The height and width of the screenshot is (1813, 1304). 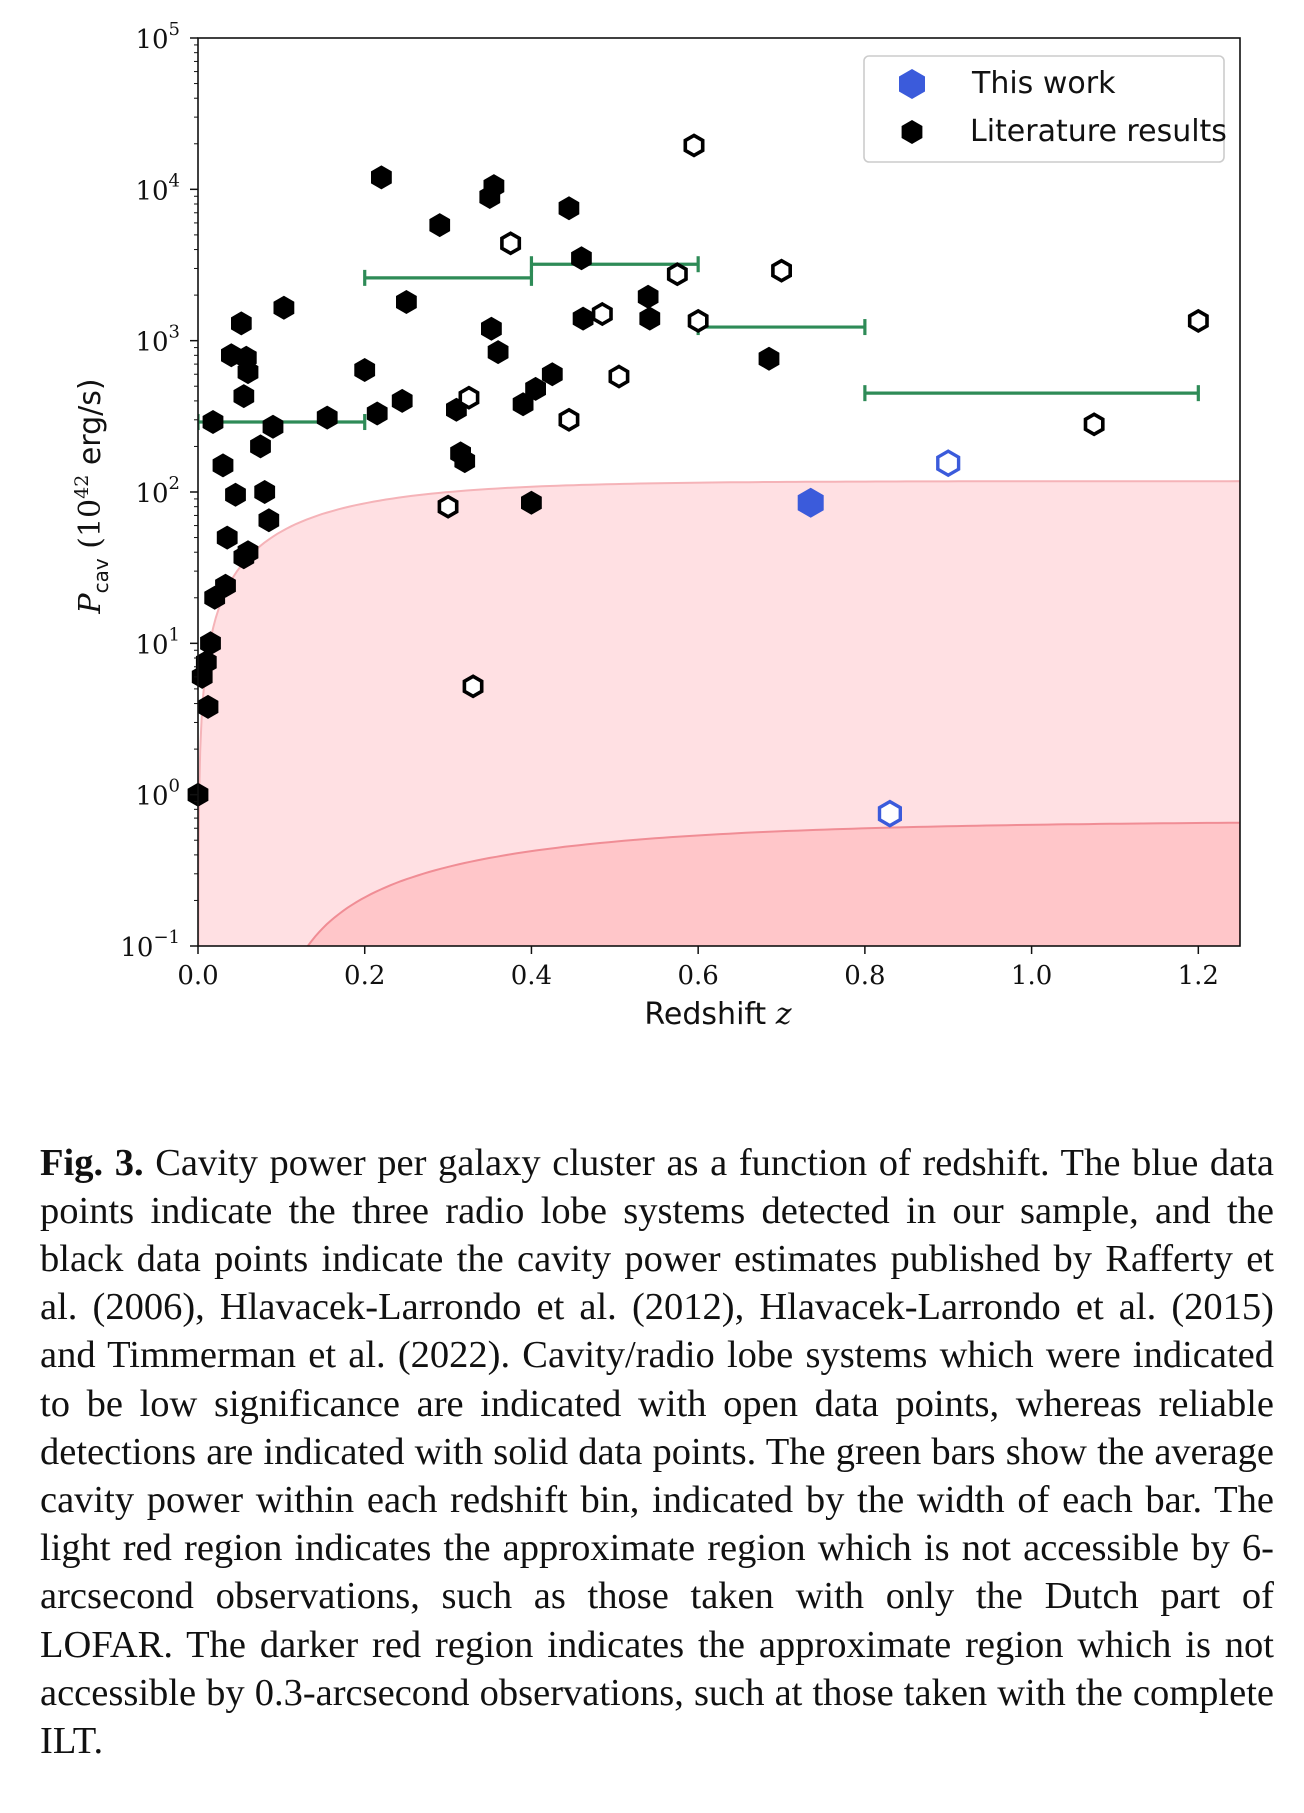 What do you see at coordinates (157, 188) in the screenshot?
I see `y-tick-label: 10⁴` at bounding box center [157, 188].